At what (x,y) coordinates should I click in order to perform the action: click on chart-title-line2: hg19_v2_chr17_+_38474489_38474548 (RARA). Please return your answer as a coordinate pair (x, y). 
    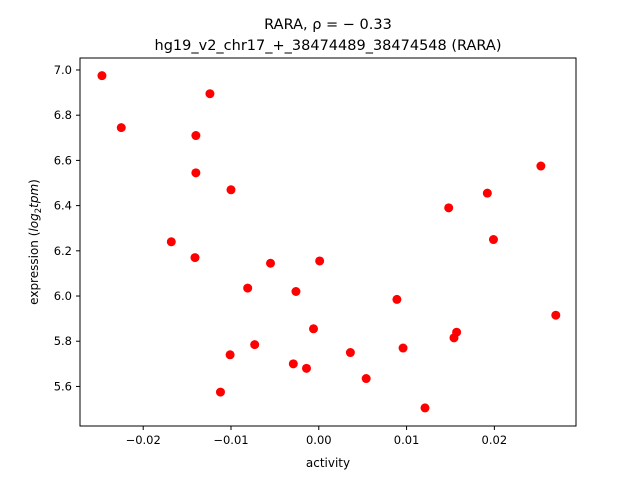
    Looking at the image, I should click on (328, 46).